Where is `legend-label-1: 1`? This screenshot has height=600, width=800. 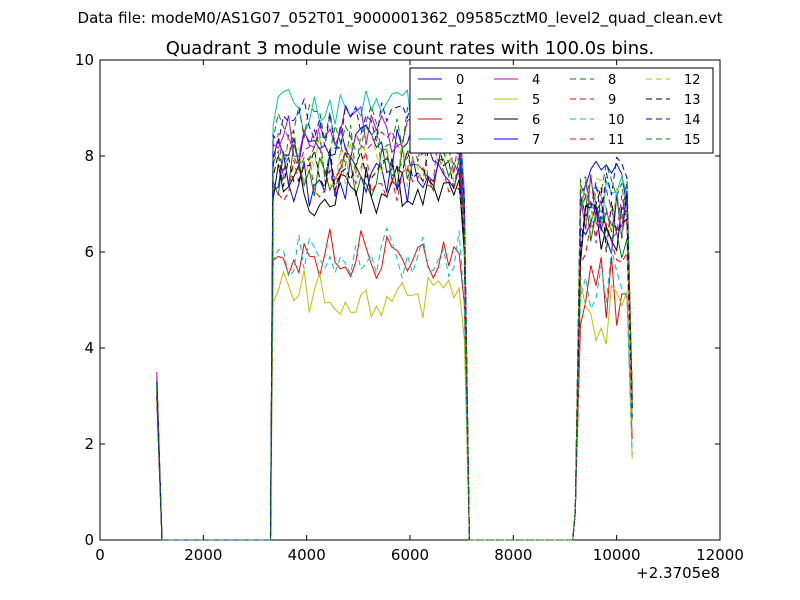 legend-label-1: 1 is located at coordinates (460, 100).